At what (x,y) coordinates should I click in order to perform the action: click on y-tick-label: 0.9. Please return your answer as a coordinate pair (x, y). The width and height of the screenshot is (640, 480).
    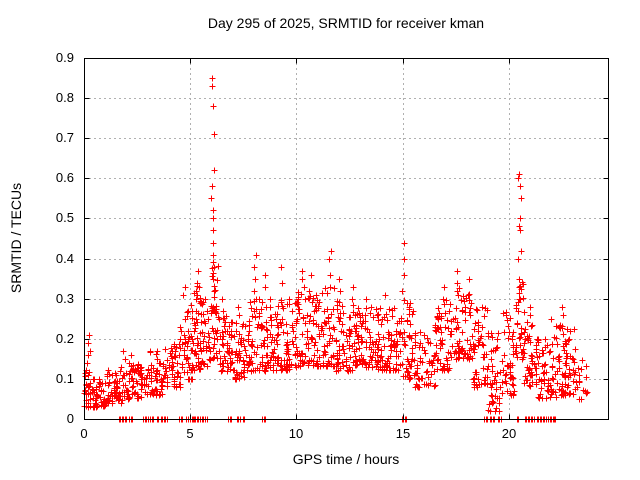
    Looking at the image, I should click on (65, 57).